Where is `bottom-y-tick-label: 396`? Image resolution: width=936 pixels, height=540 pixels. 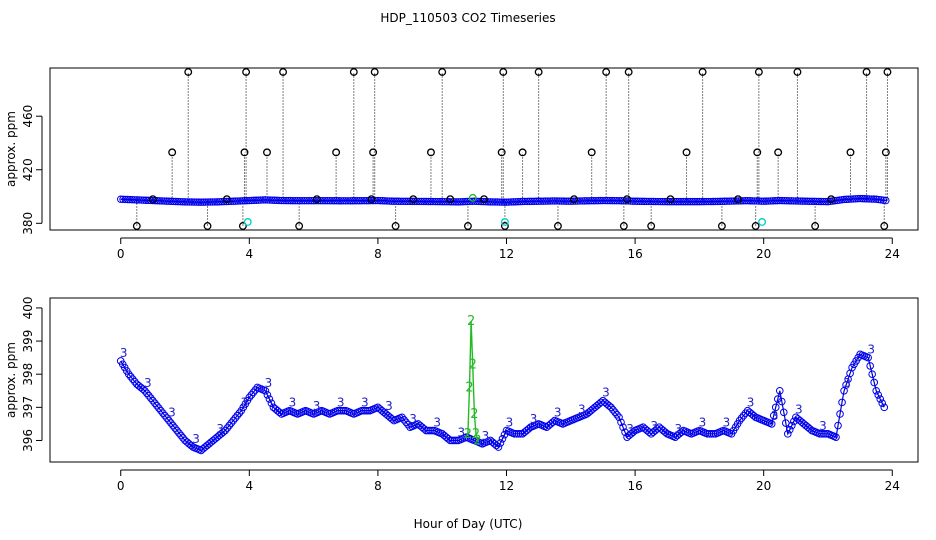
bottom-y-tick-label: 396 is located at coordinates (28, 440).